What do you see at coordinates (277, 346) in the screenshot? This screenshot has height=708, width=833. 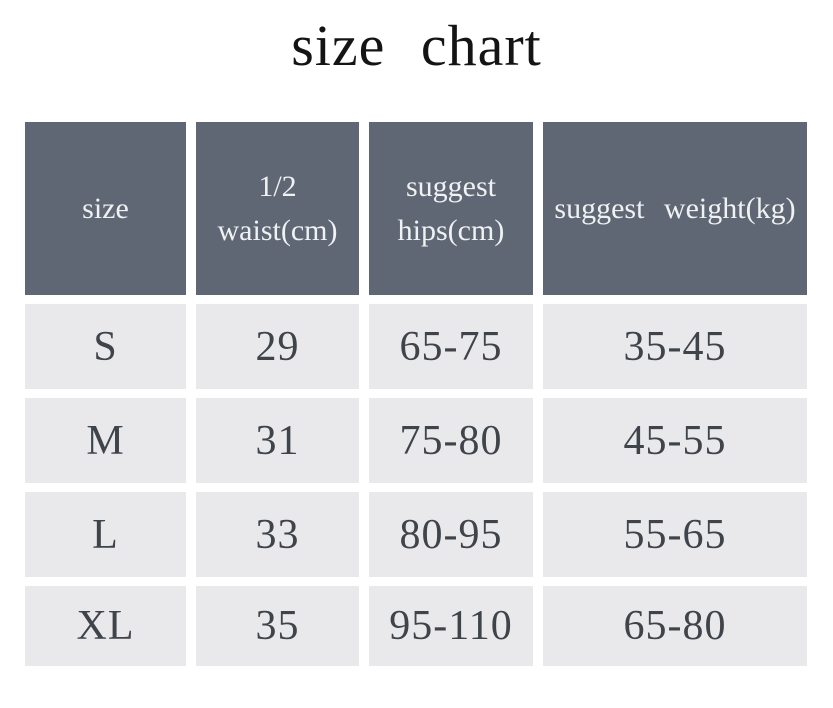 I see `table-cell-waist-s: 29` at bounding box center [277, 346].